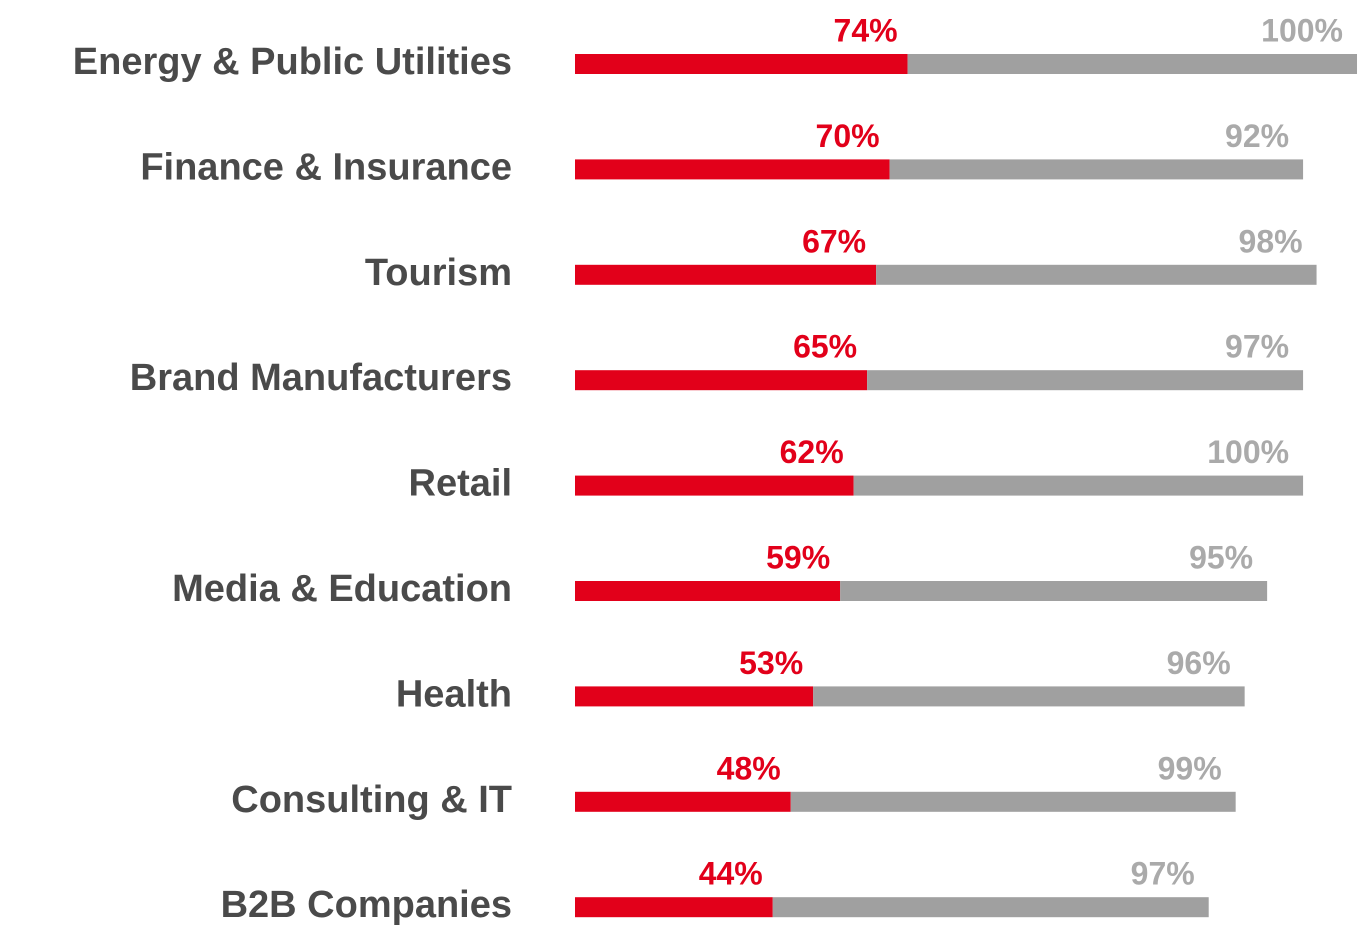  Describe the element at coordinates (366, 905) in the screenshot. I see `category-label: B2B Companies` at that location.